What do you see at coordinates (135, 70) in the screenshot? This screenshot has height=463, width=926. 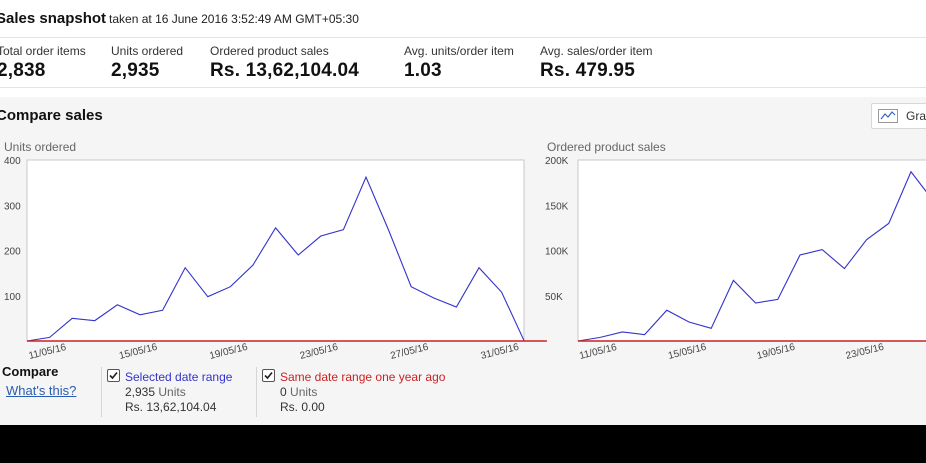 I see `metric-value: 2,935` at bounding box center [135, 70].